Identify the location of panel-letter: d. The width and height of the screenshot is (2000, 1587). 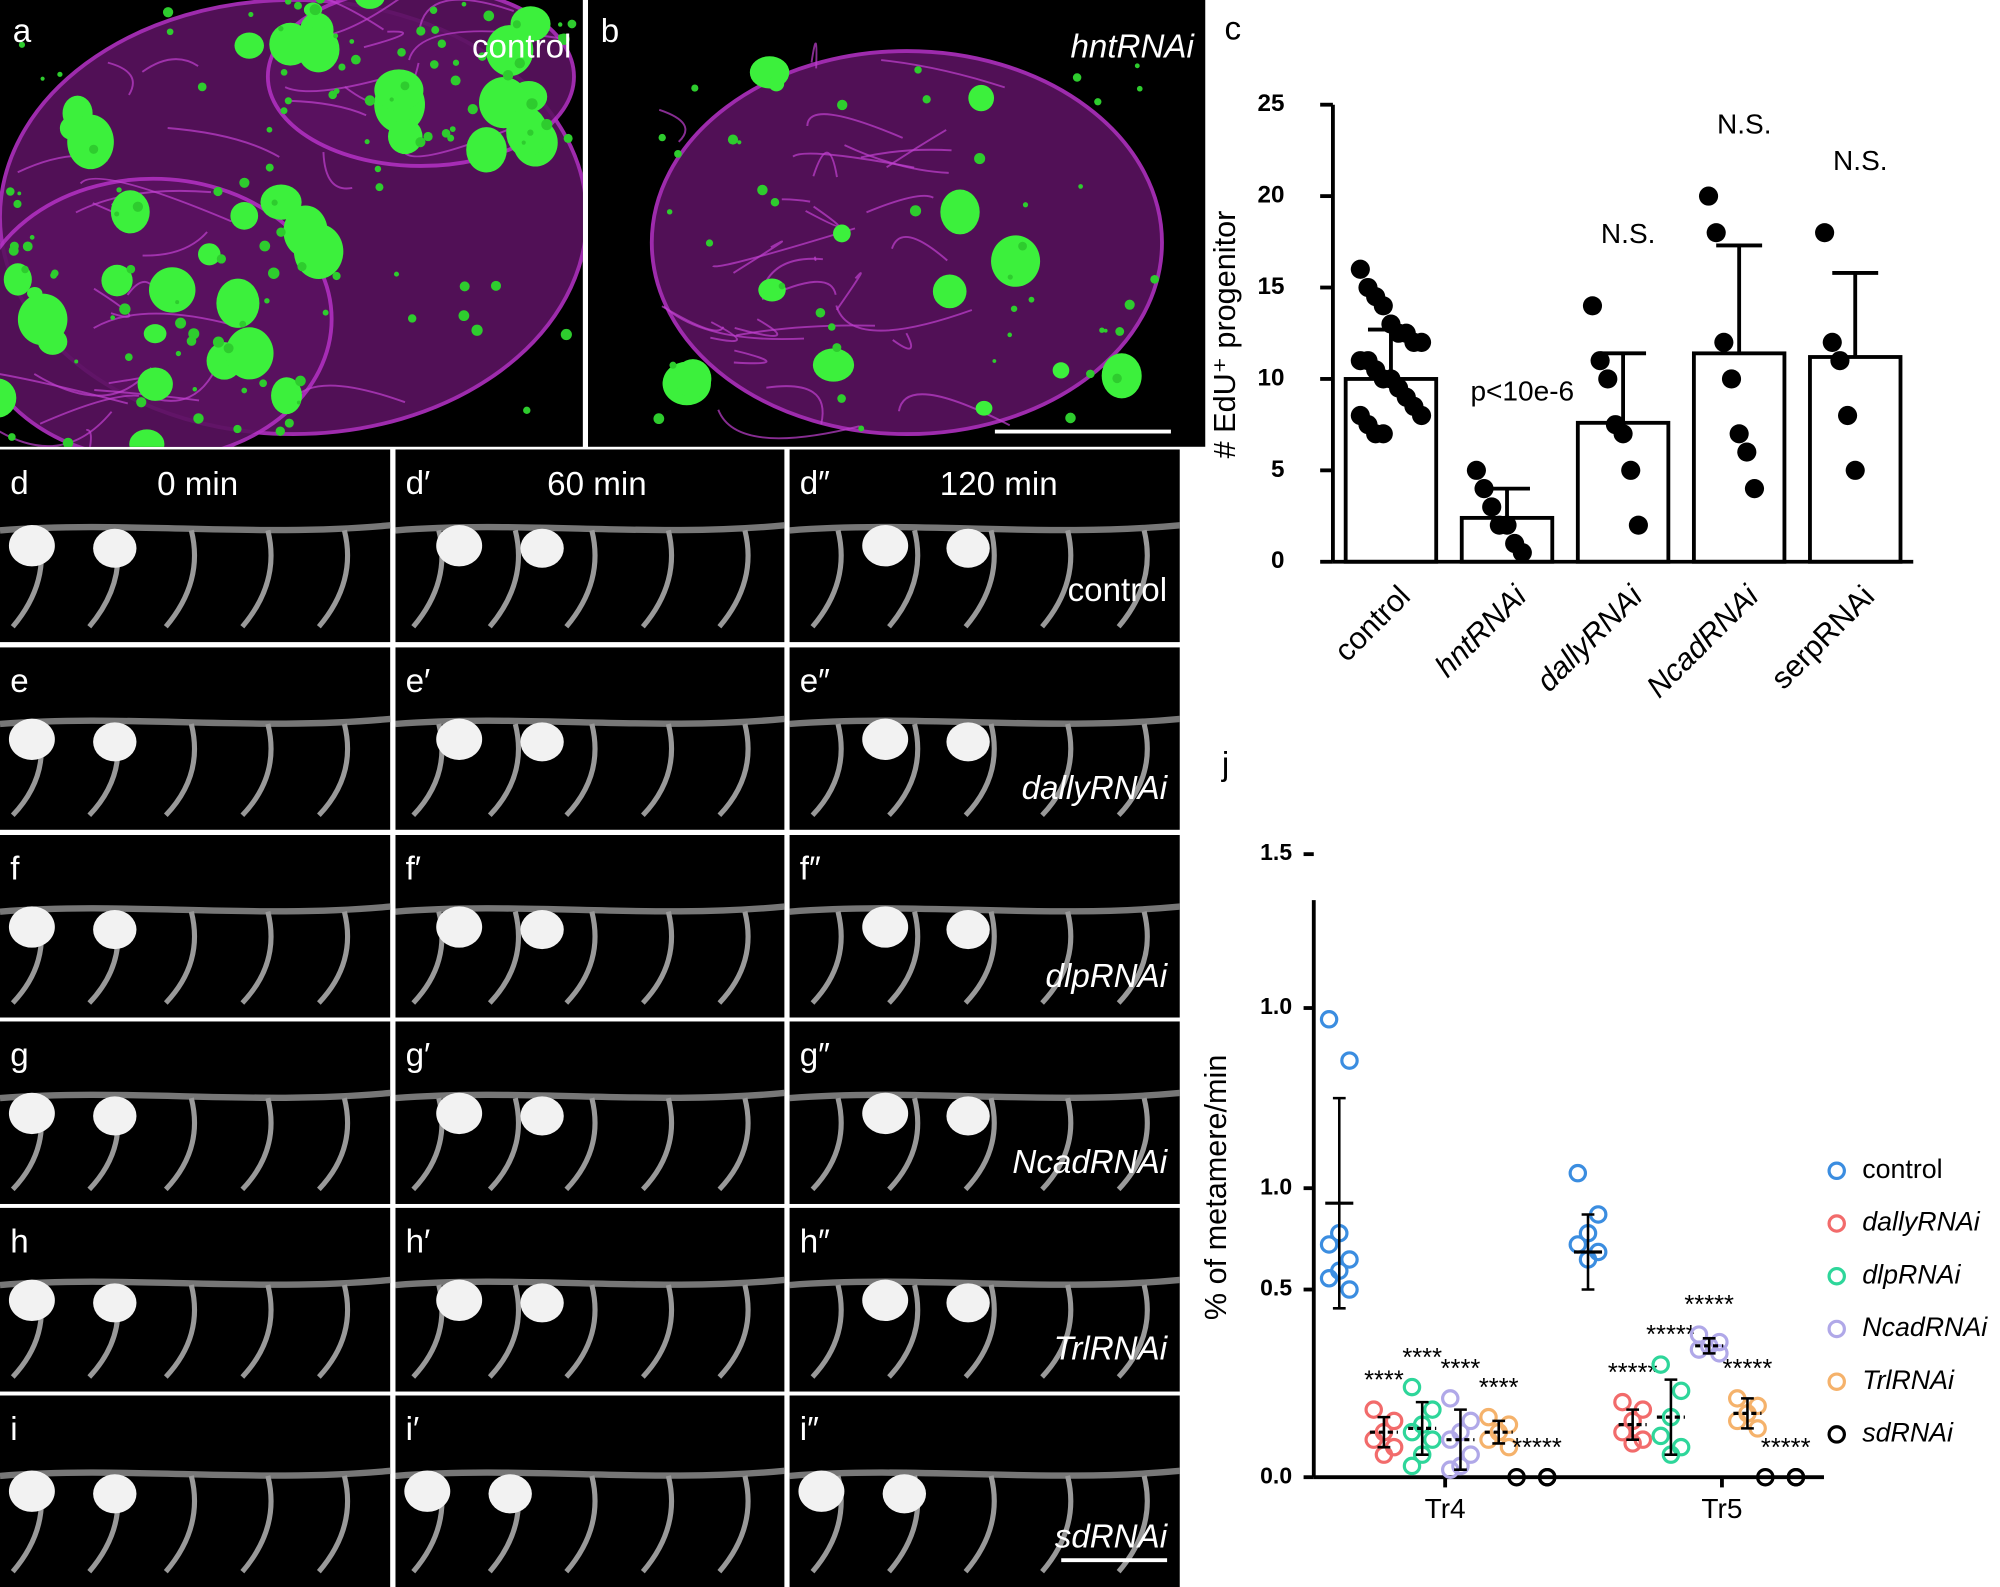
(19, 483).